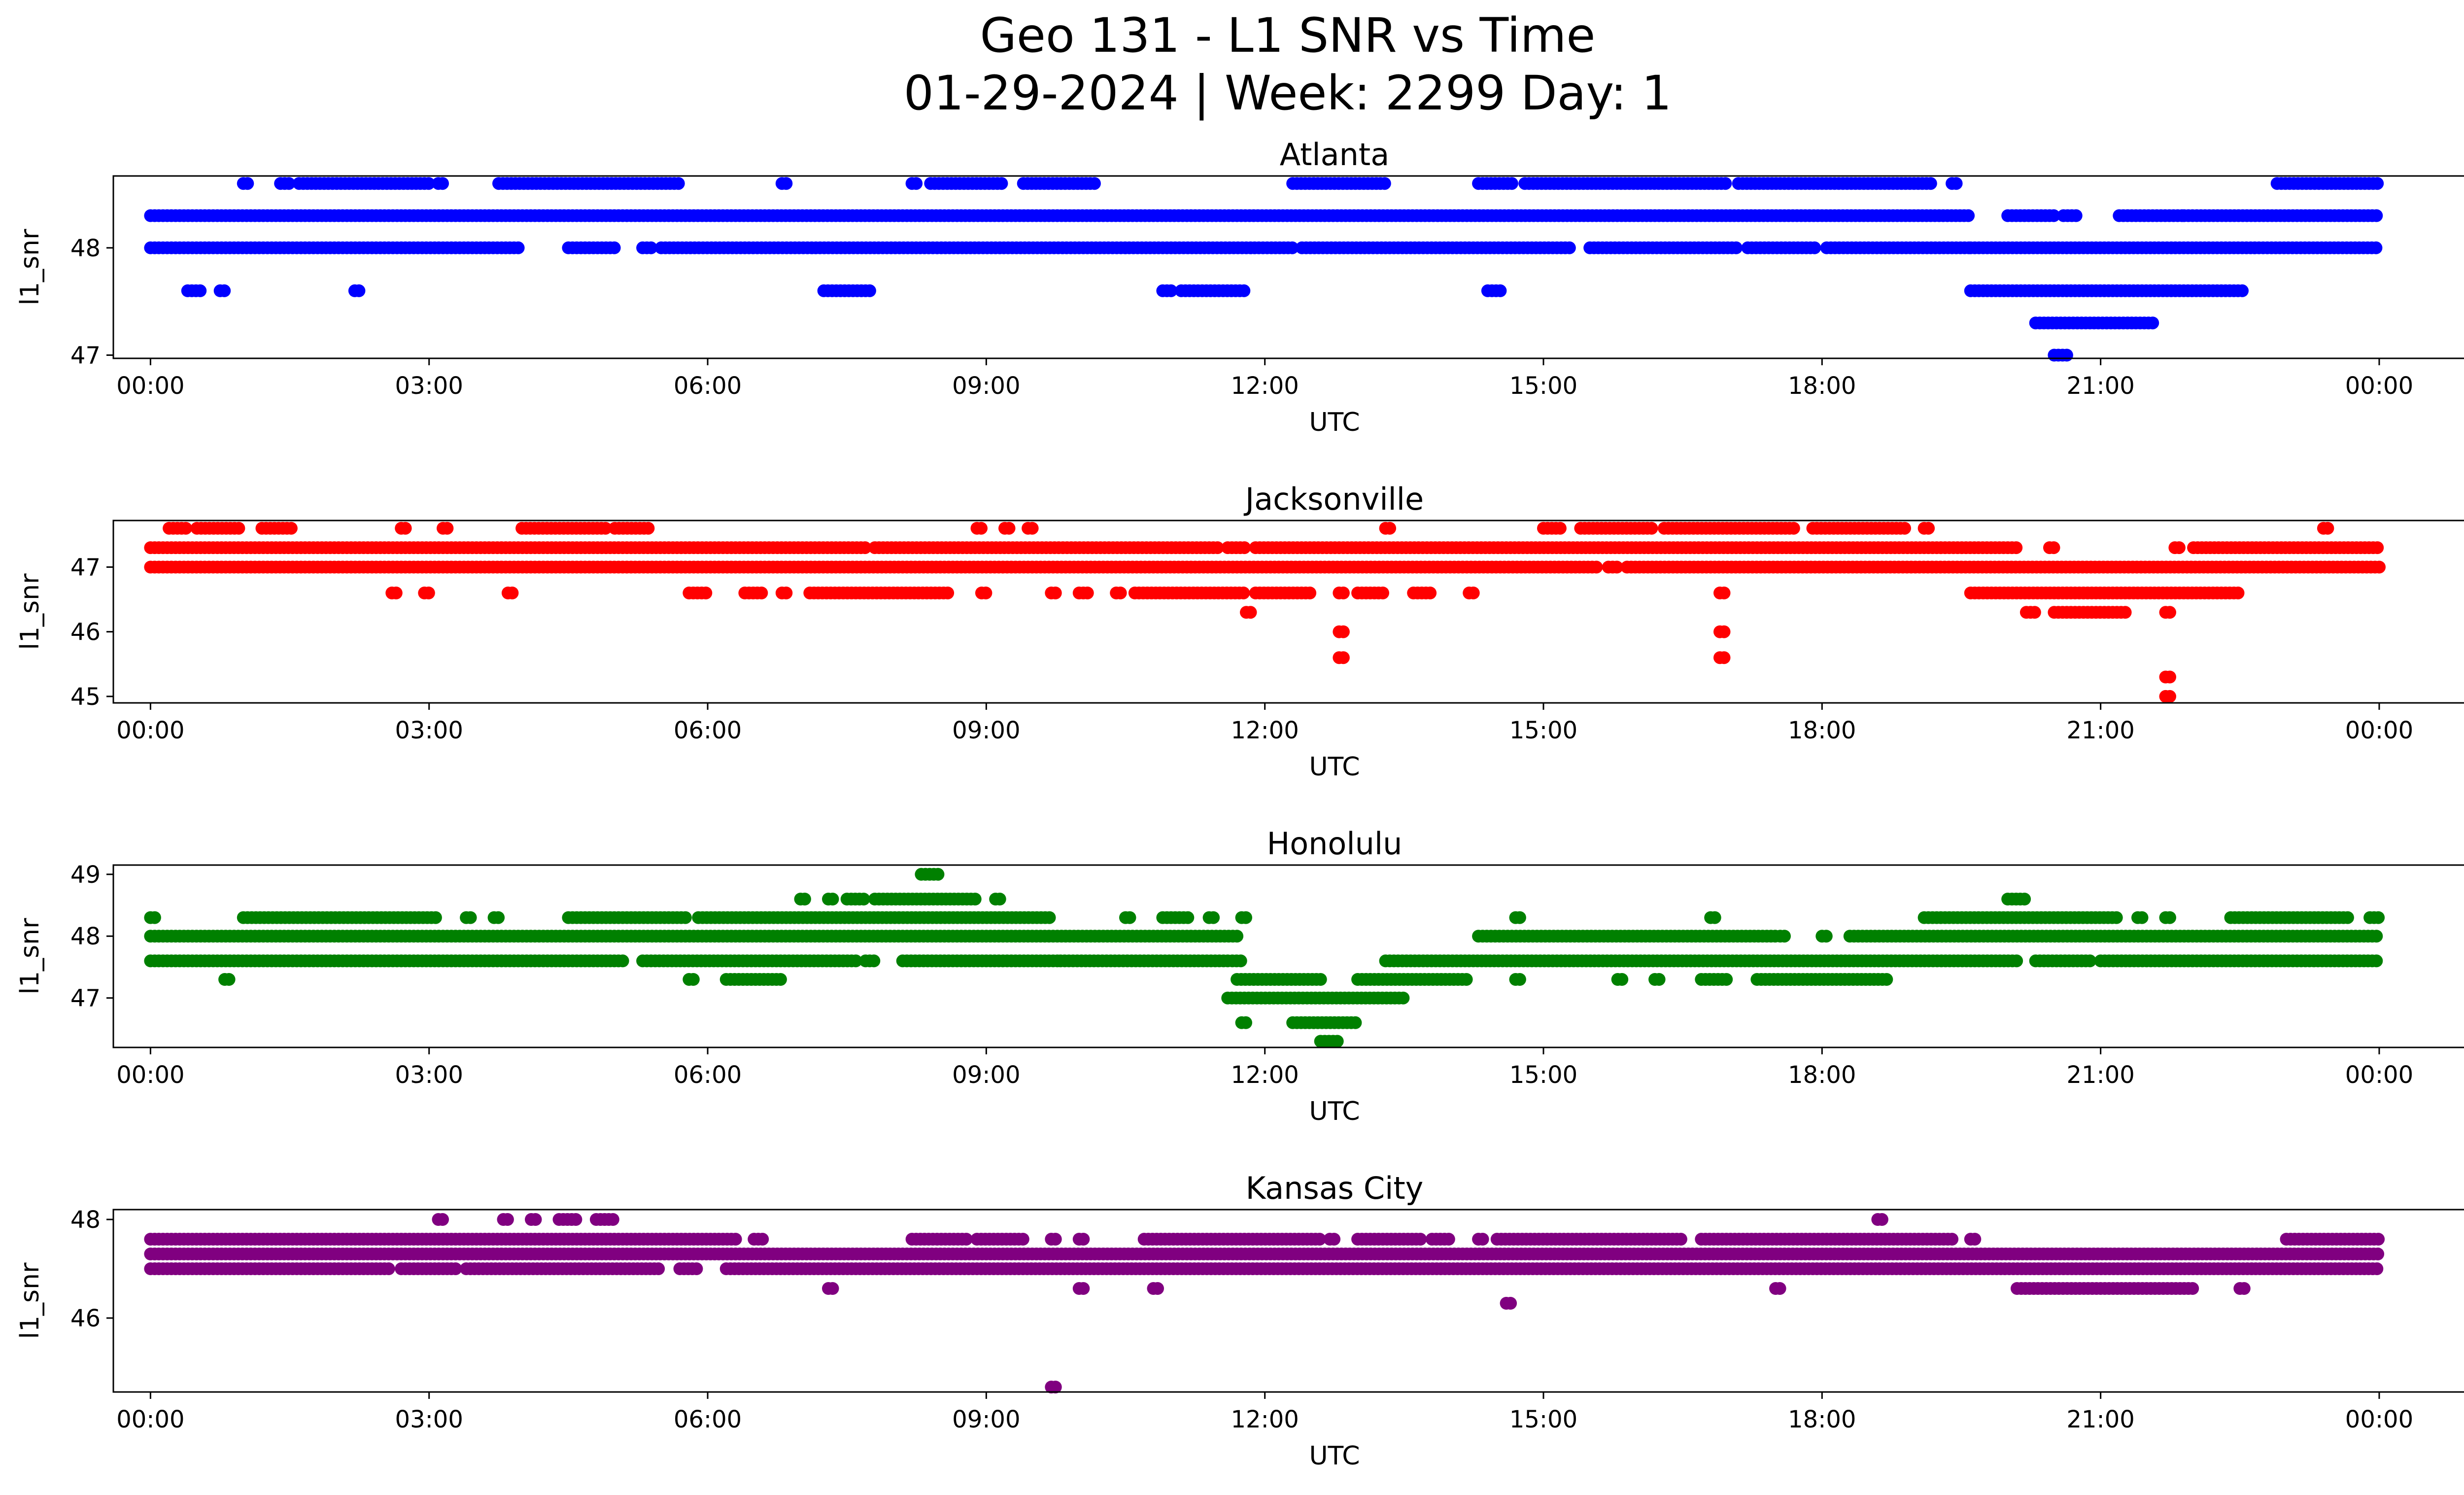 This screenshot has width=2464, height=1495. What do you see at coordinates (1335, 1188) in the screenshot?
I see `subplot-title: Kansas City` at bounding box center [1335, 1188].